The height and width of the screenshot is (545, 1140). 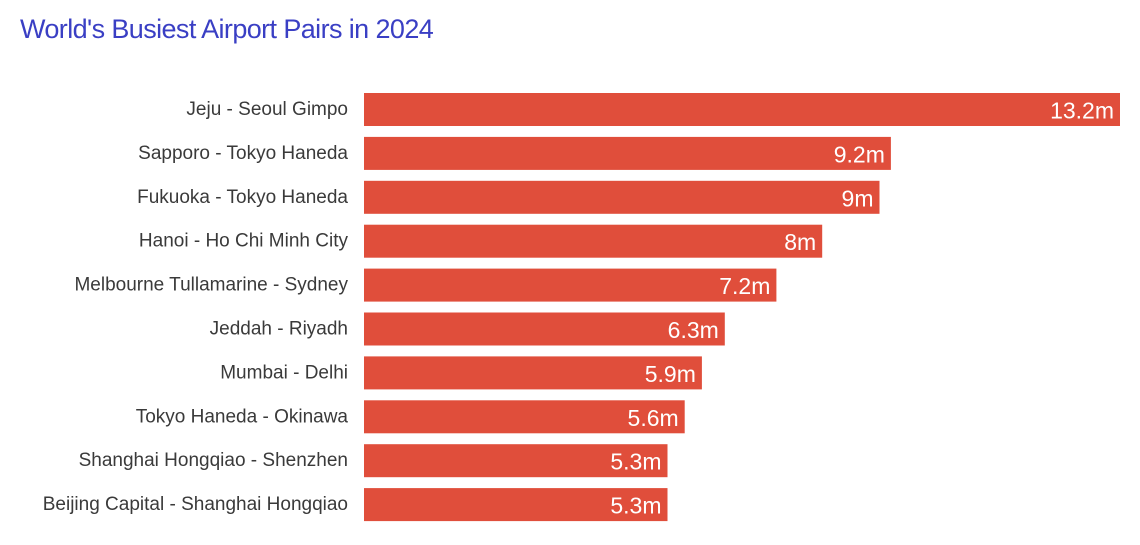 What do you see at coordinates (284, 372) in the screenshot?
I see `category-label: Mumbai - Delhi` at bounding box center [284, 372].